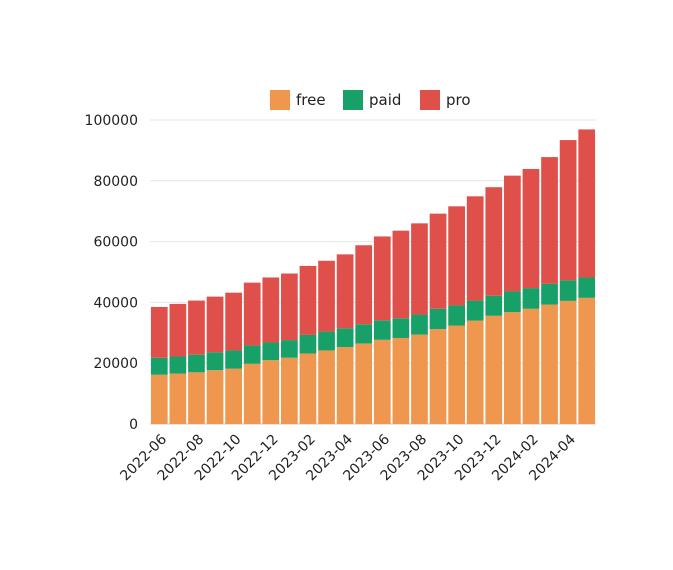 The width and height of the screenshot is (673, 570). I want to click on y-tick-label: 20000, so click(115, 364).